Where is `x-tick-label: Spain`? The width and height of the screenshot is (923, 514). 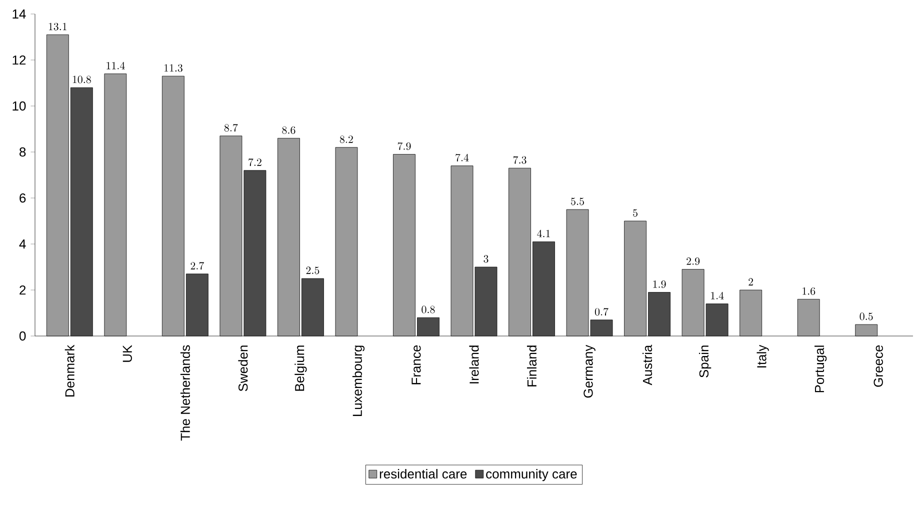
x-tick-label: Spain is located at coordinates (705, 362).